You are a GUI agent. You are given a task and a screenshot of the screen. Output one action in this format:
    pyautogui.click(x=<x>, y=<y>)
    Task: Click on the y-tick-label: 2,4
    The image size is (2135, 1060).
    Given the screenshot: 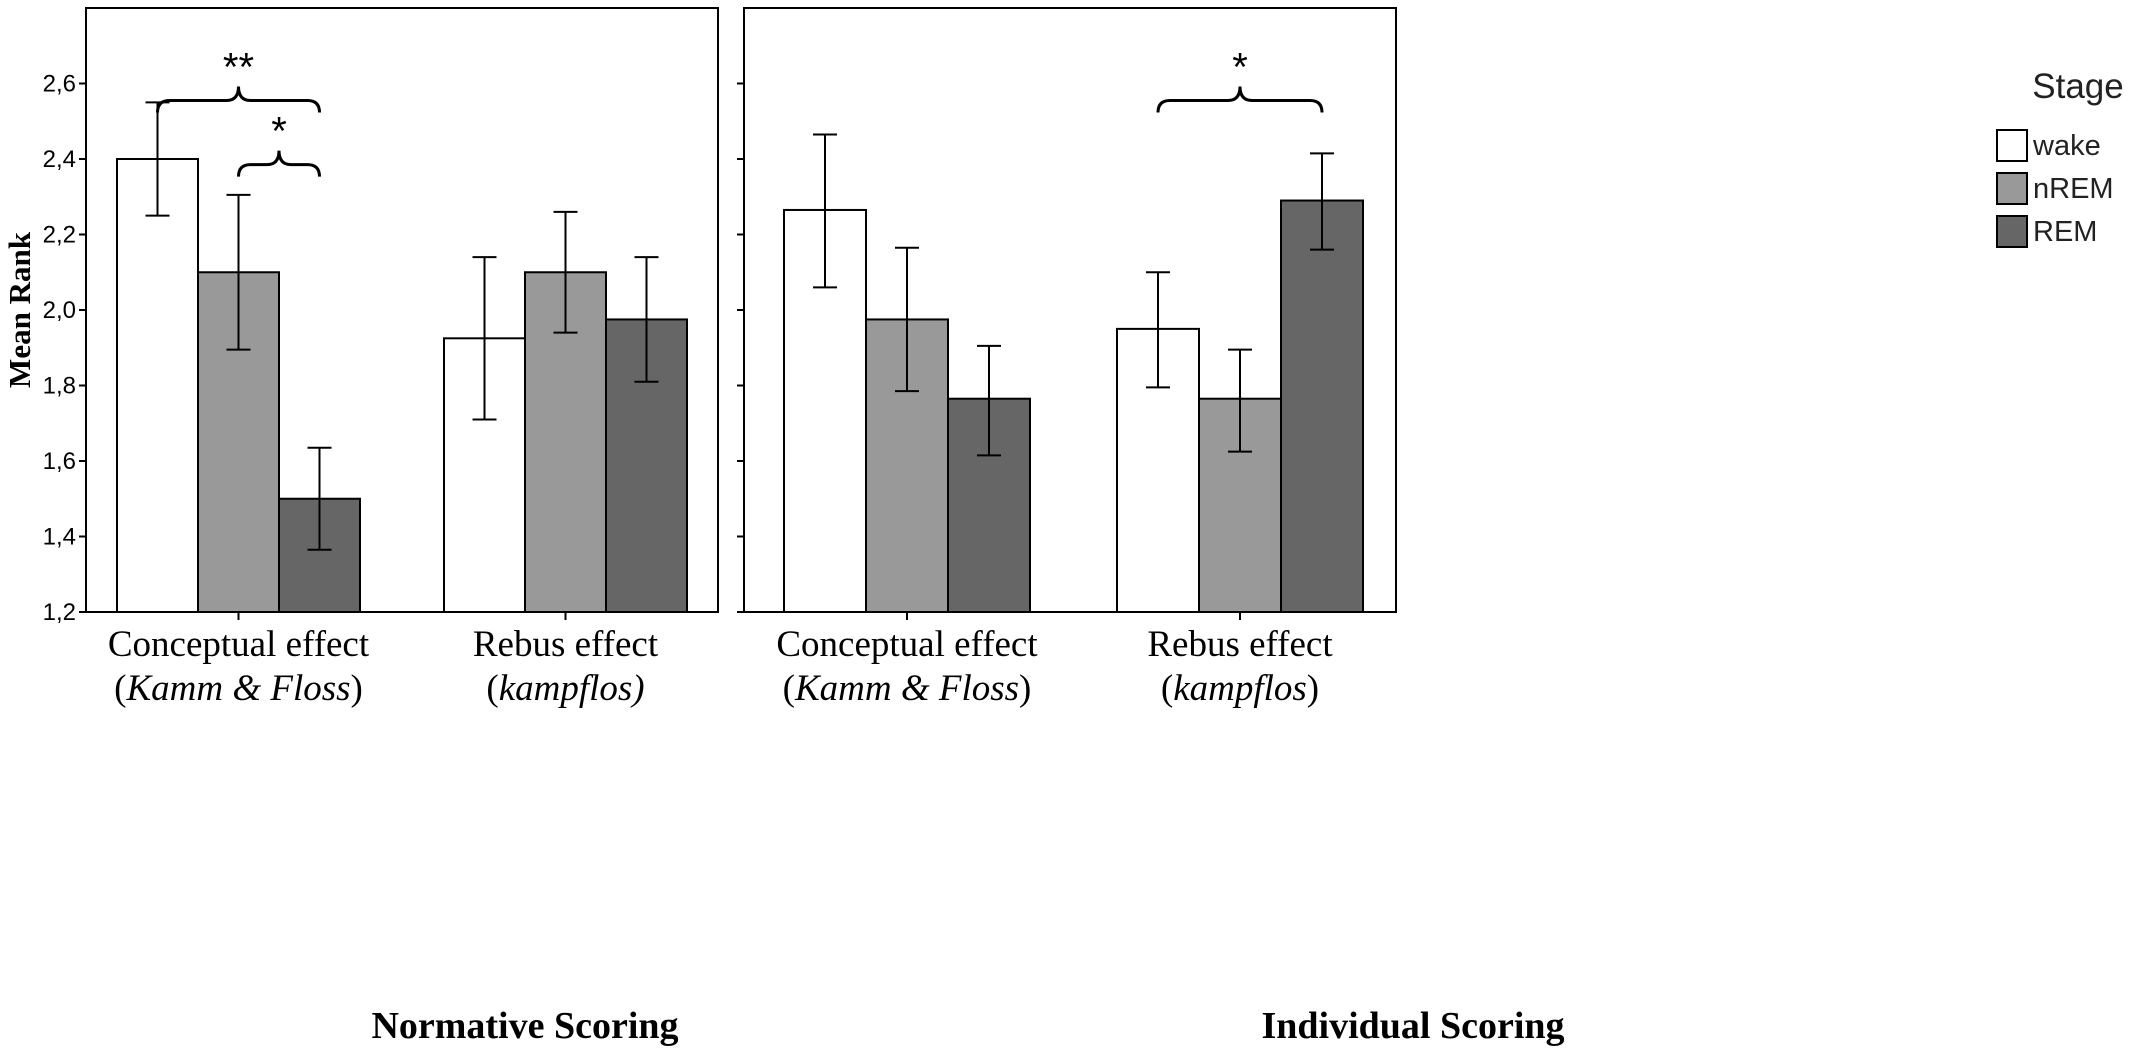 What is the action you would take?
    pyautogui.click(x=59, y=159)
    